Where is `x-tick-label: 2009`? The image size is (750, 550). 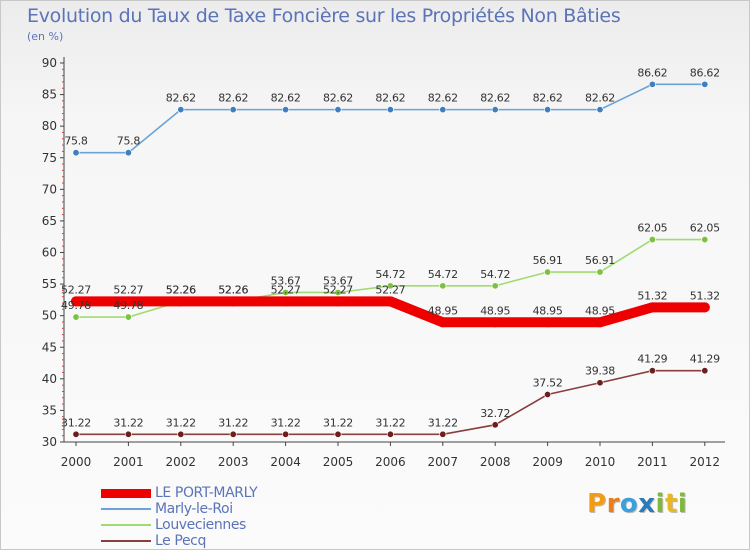
x-tick-label: 2009 is located at coordinates (547, 462).